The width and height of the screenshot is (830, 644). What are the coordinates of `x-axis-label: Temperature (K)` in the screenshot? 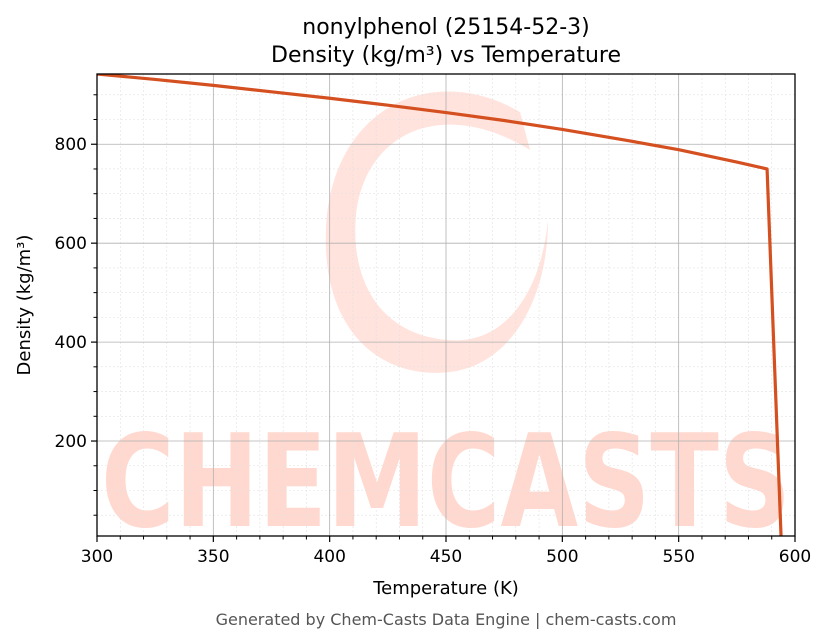 It's located at (445, 588).